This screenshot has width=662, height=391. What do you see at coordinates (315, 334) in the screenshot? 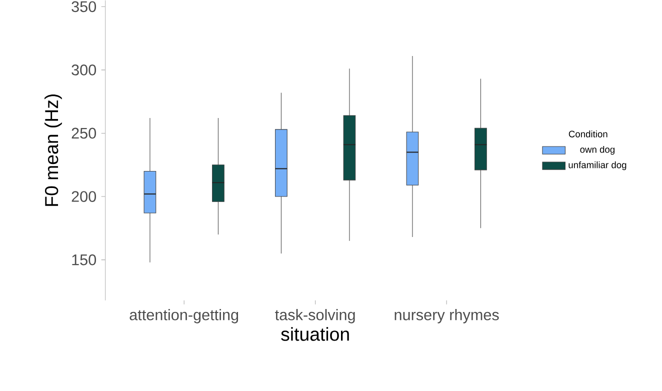
I see `x-axis-title: situation` at bounding box center [315, 334].